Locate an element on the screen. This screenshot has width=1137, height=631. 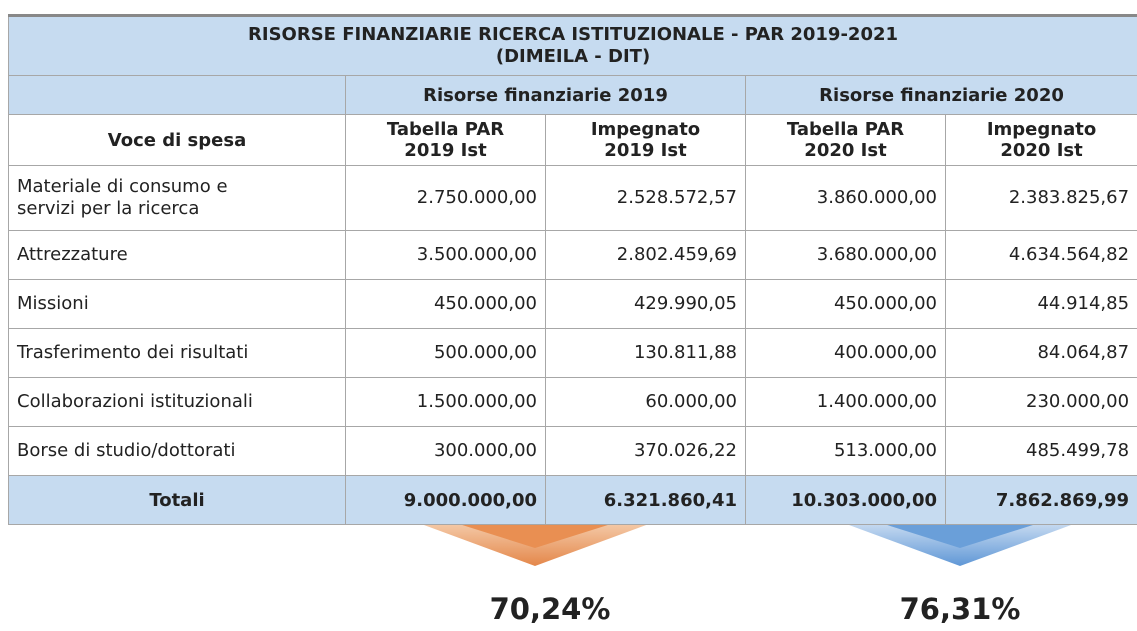
amount: 3.860.000,00 is located at coordinates (845, 198).